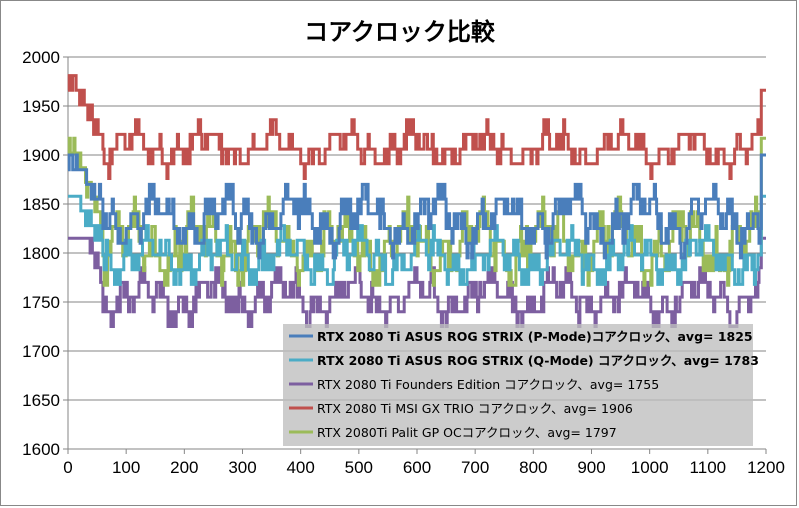  I want to click on x-tick-label: 200, so click(184, 467).